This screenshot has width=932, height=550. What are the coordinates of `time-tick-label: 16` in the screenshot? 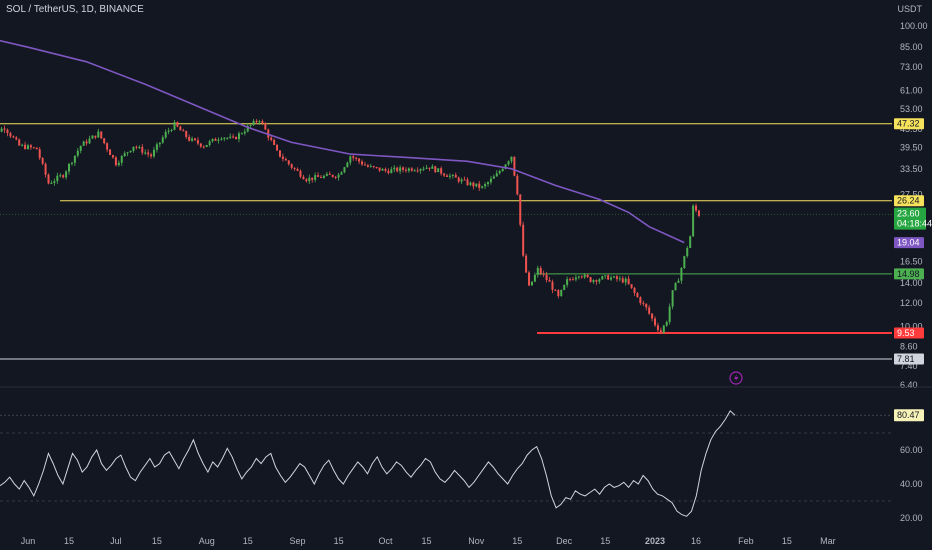 It's located at (696, 541).